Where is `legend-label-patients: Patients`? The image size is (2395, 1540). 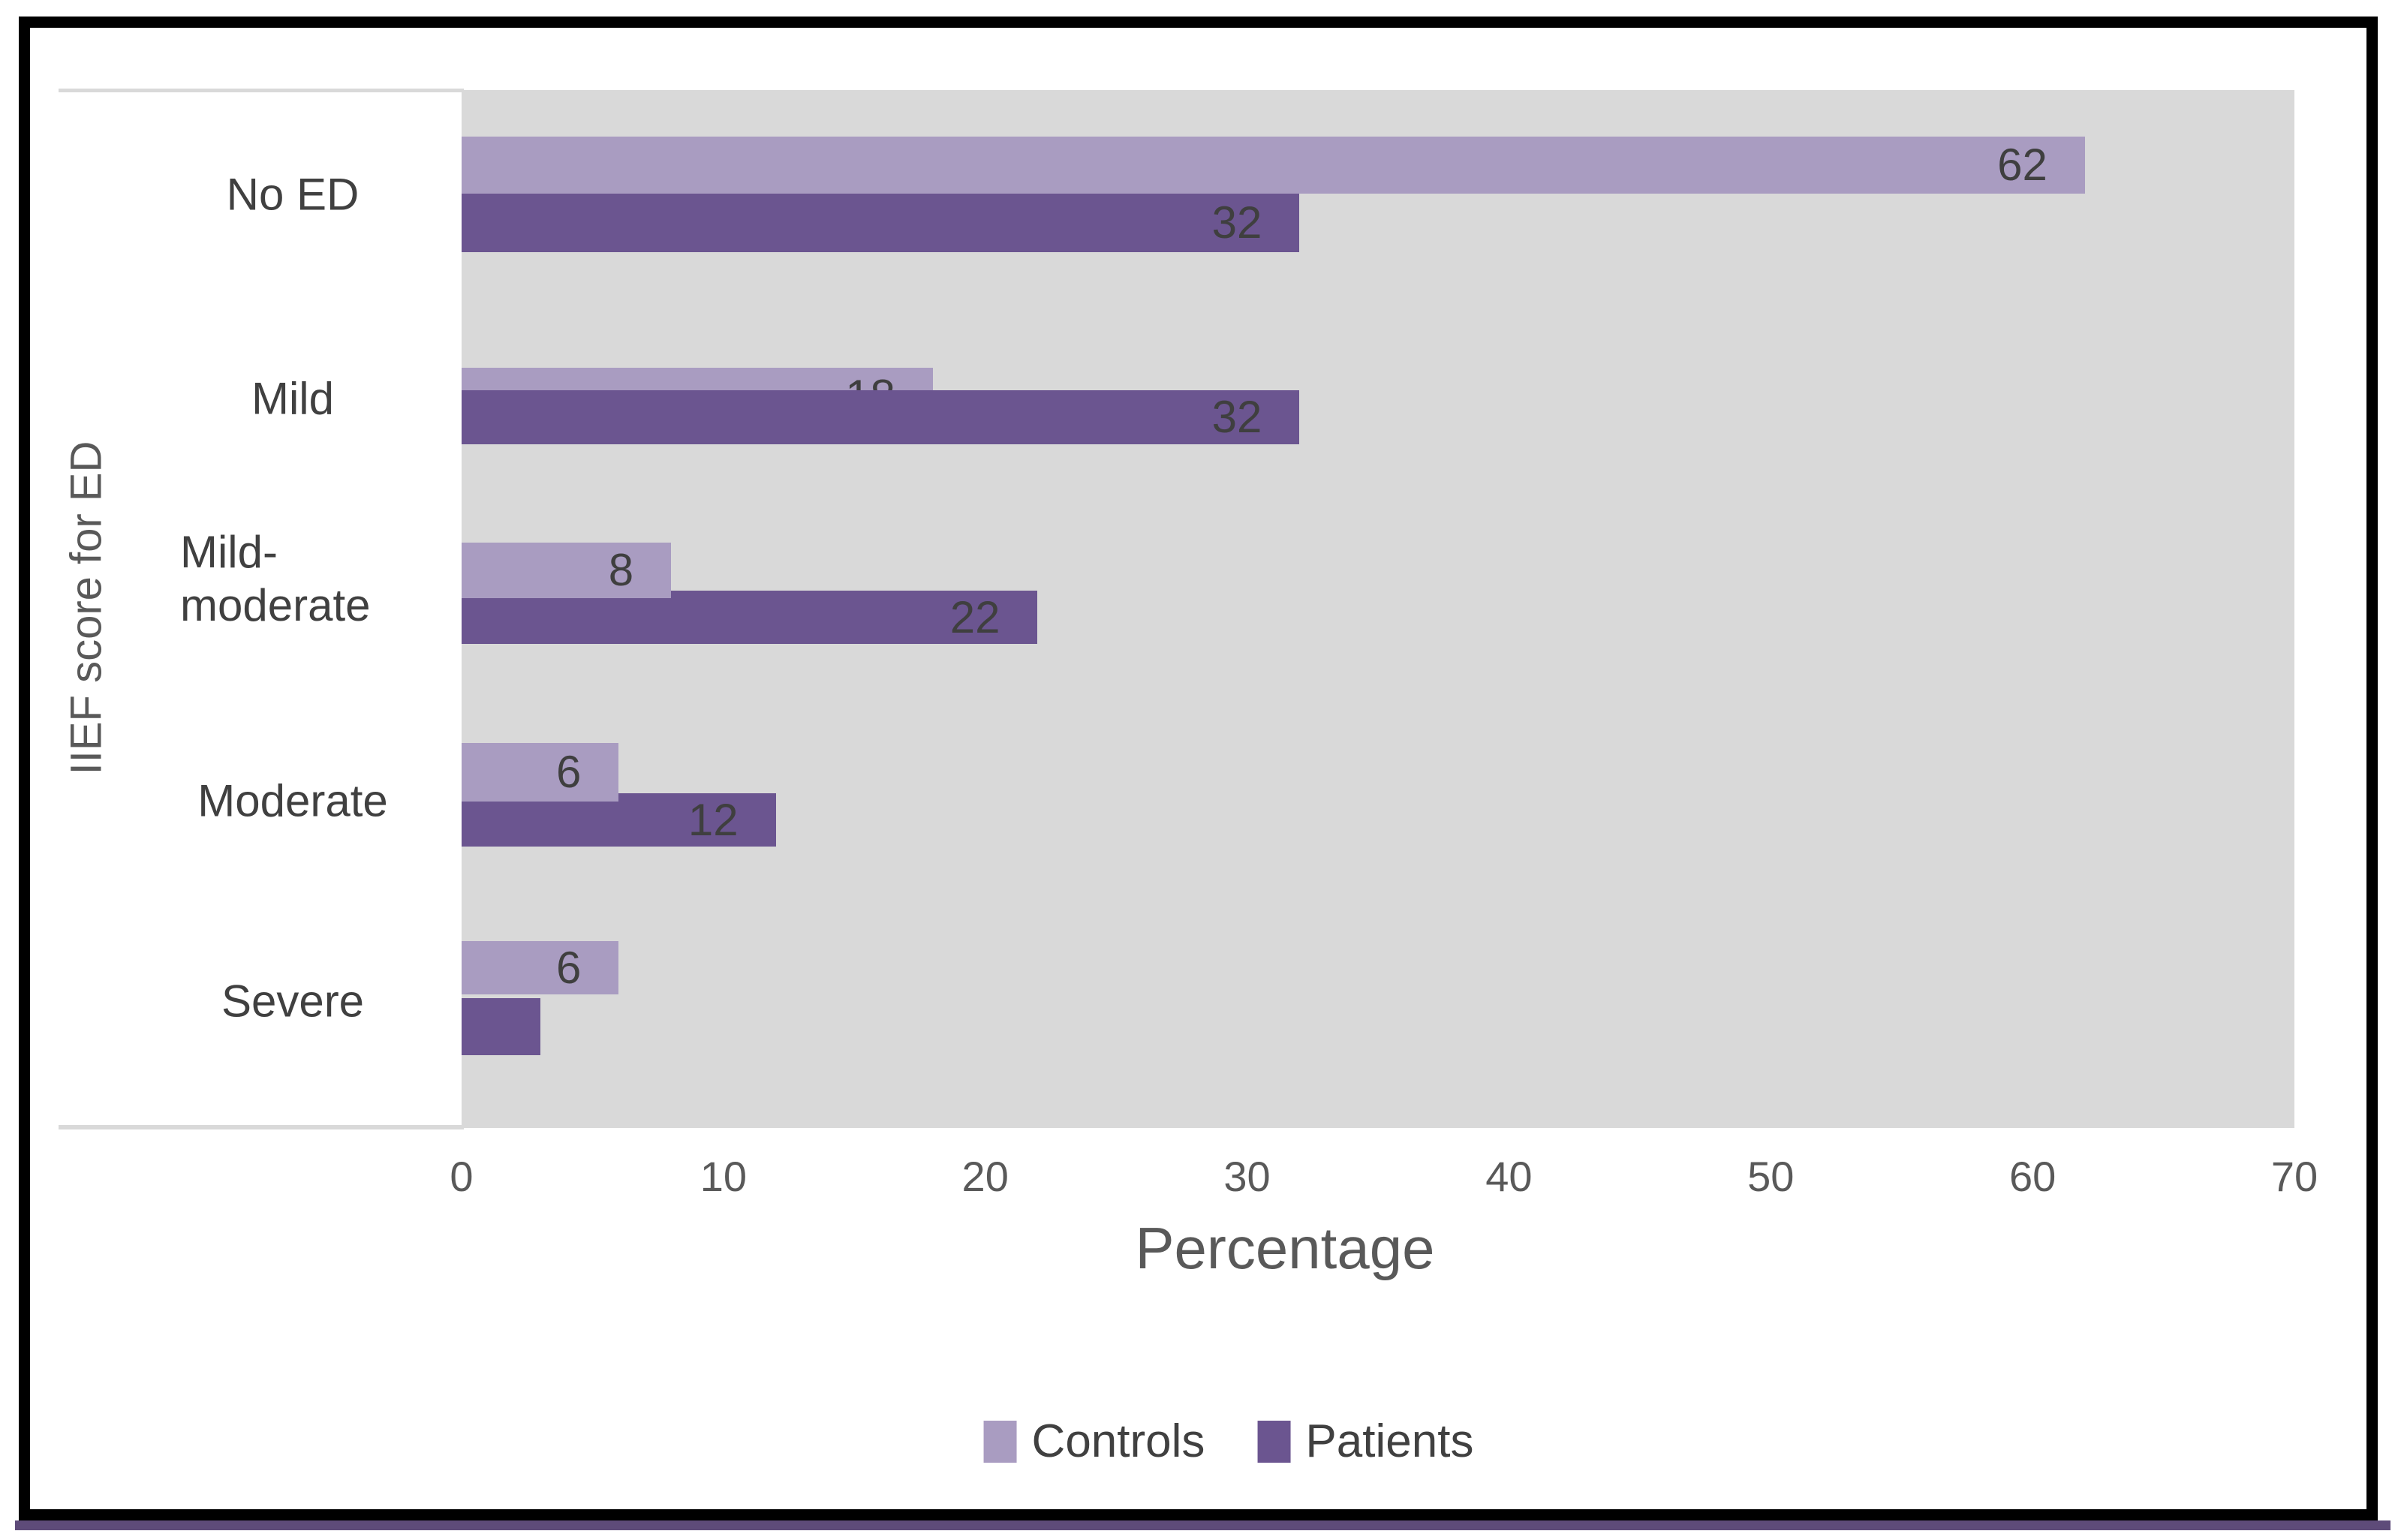
legend-label-patients: Patients is located at coordinates (1389, 1441).